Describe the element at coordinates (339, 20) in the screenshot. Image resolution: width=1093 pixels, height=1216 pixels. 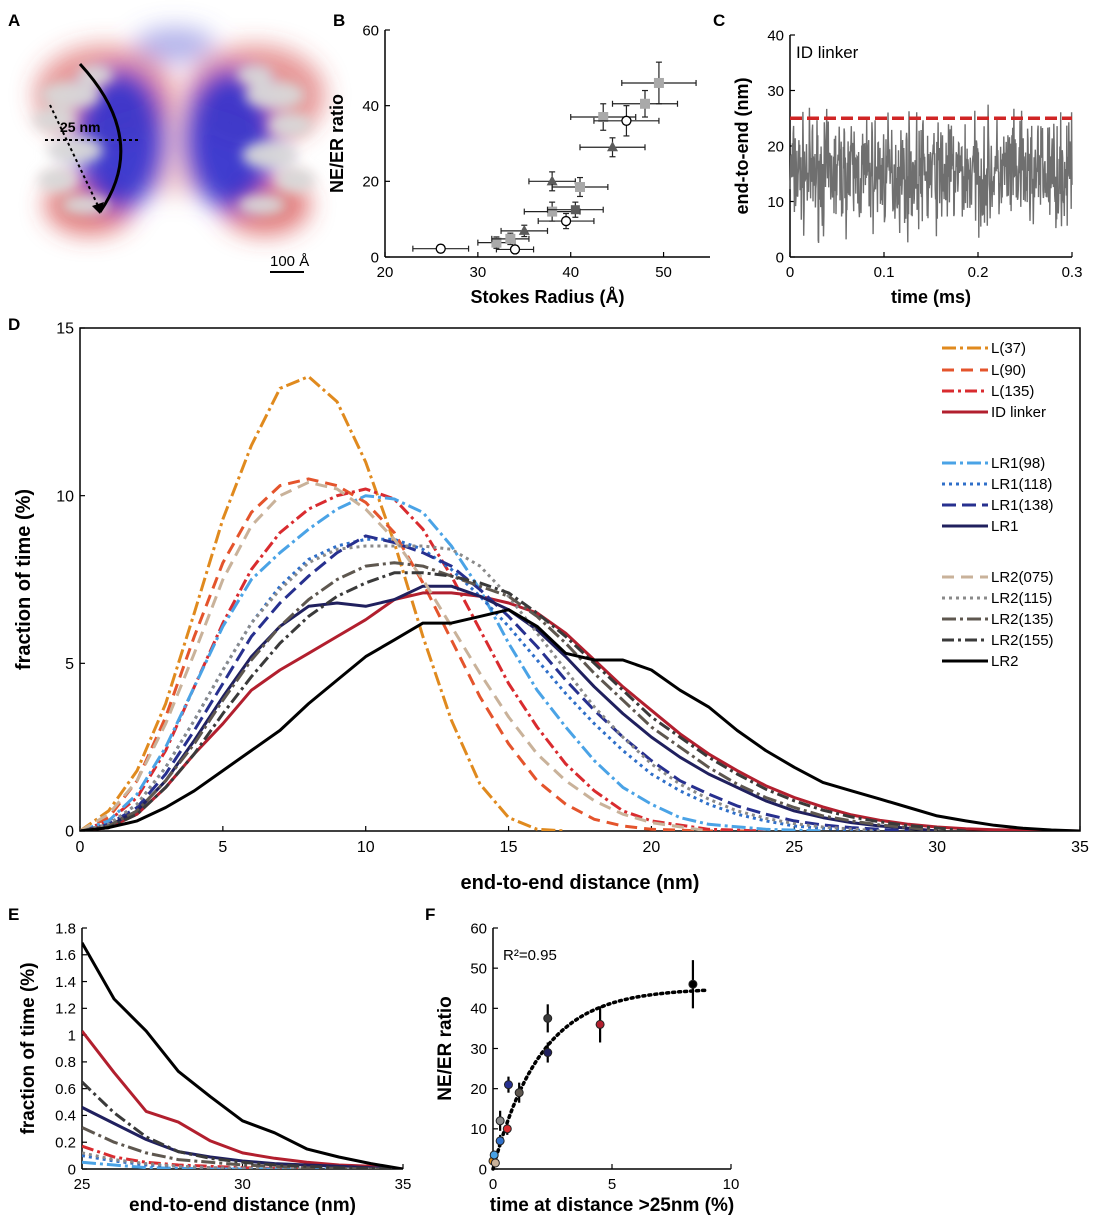
I see `panel-label-b: B` at that location.